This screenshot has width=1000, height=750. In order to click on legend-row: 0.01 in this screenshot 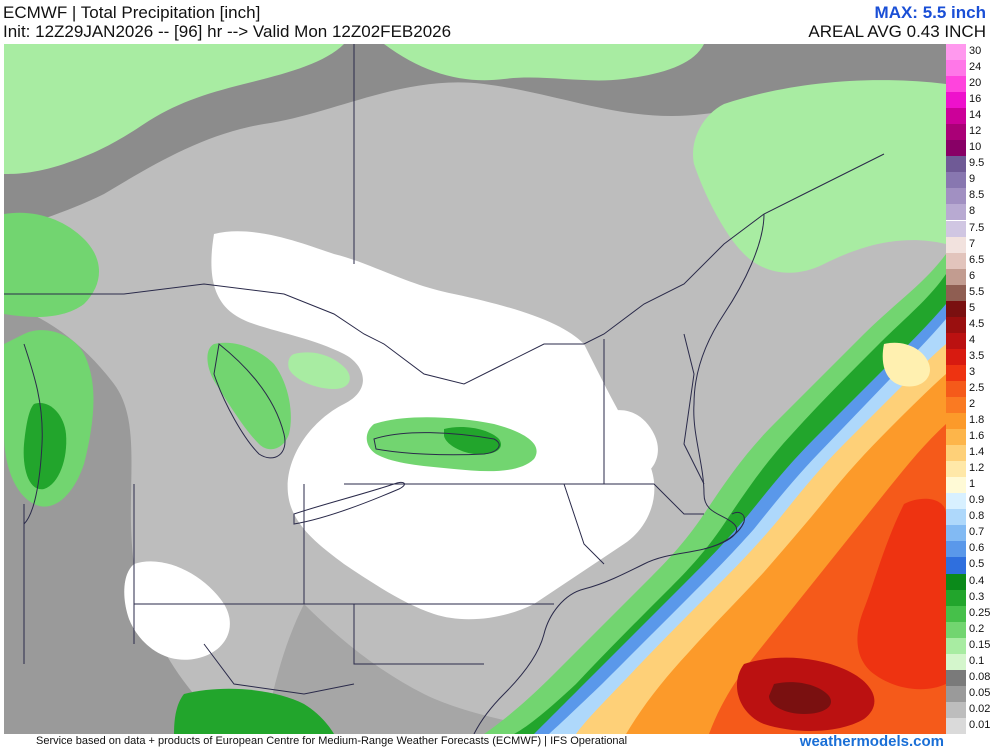, I will do `click(973, 725)`.